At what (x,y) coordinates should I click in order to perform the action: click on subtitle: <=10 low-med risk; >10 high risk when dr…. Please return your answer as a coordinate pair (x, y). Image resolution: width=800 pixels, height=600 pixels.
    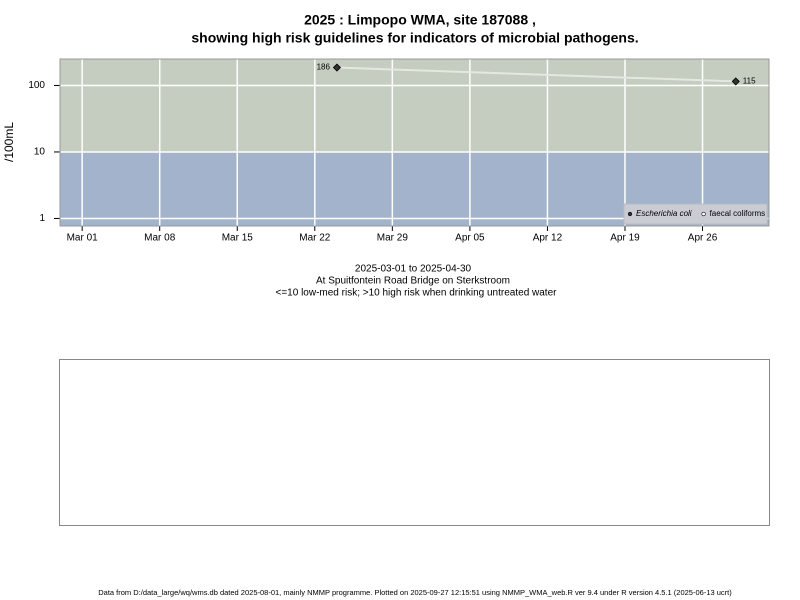
    Looking at the image, I should click on (417, 293).